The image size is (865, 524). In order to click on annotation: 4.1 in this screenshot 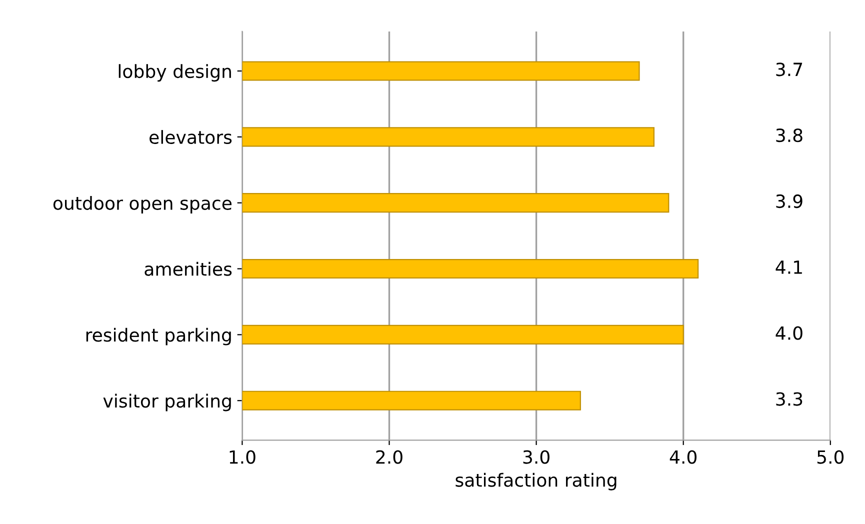, I will do `click(789, 267)`.